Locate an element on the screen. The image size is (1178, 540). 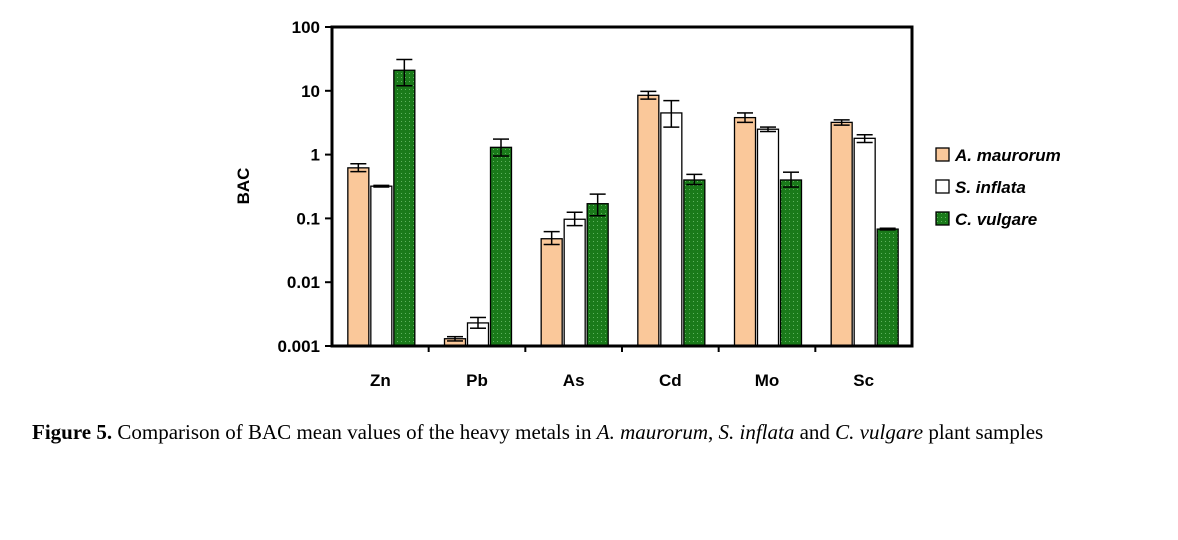
x-tick-label: Pb is located at coordinates (477, 380).